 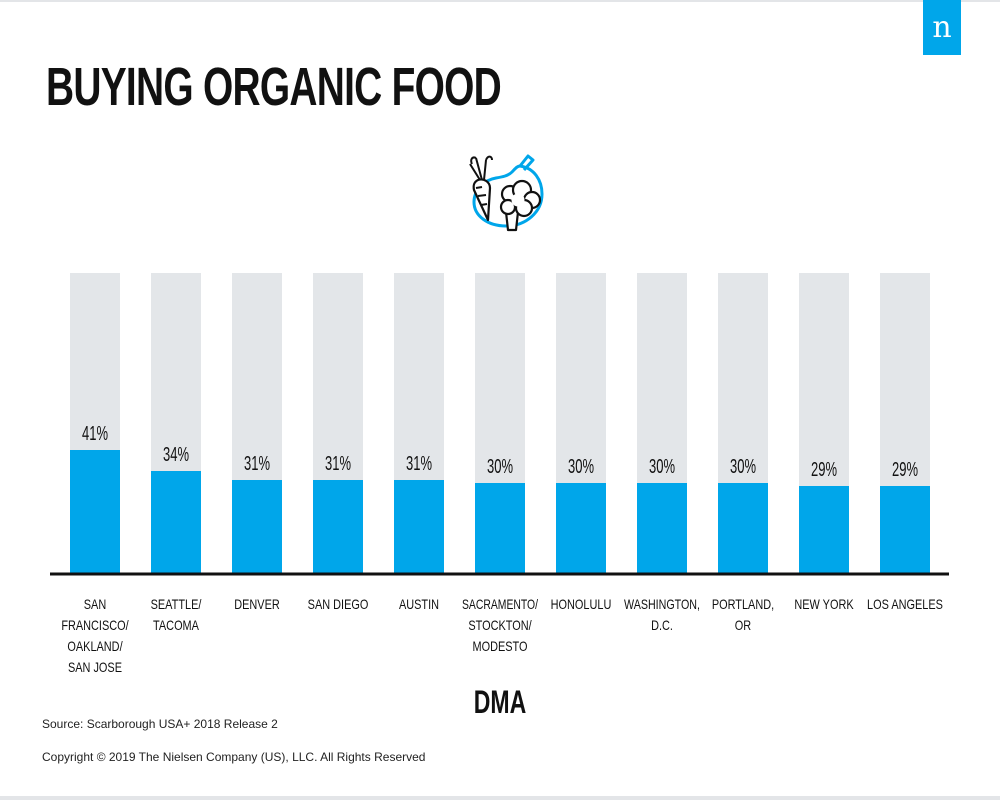 I want to click on x-tick-label: WASHINGTON,, so click(x=662, y=604).